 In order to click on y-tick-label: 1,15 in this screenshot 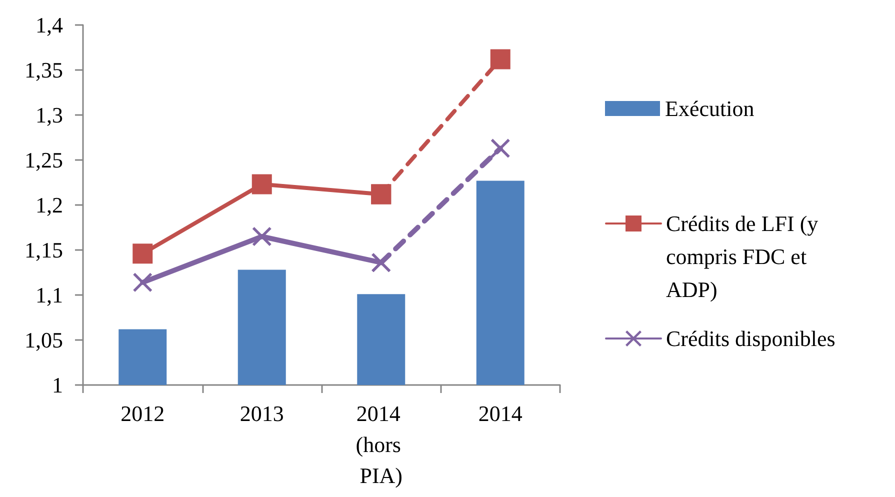, I will do `click(43, 250)`.